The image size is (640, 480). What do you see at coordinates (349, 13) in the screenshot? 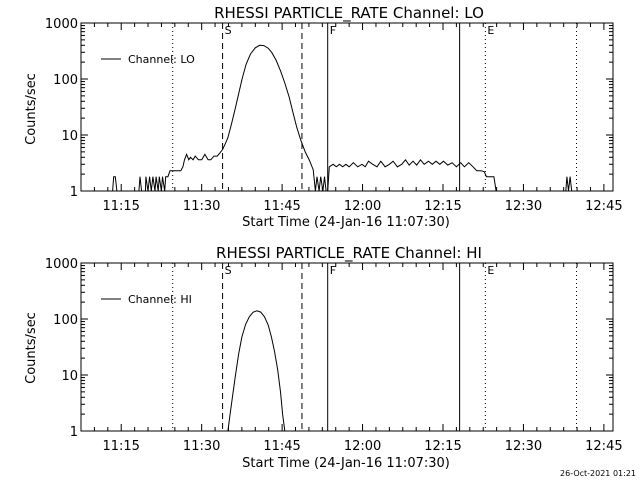
I see `chart-title: RHESSI PARTICLE_RATE Channel: LO` at bounding box center [349, 13].